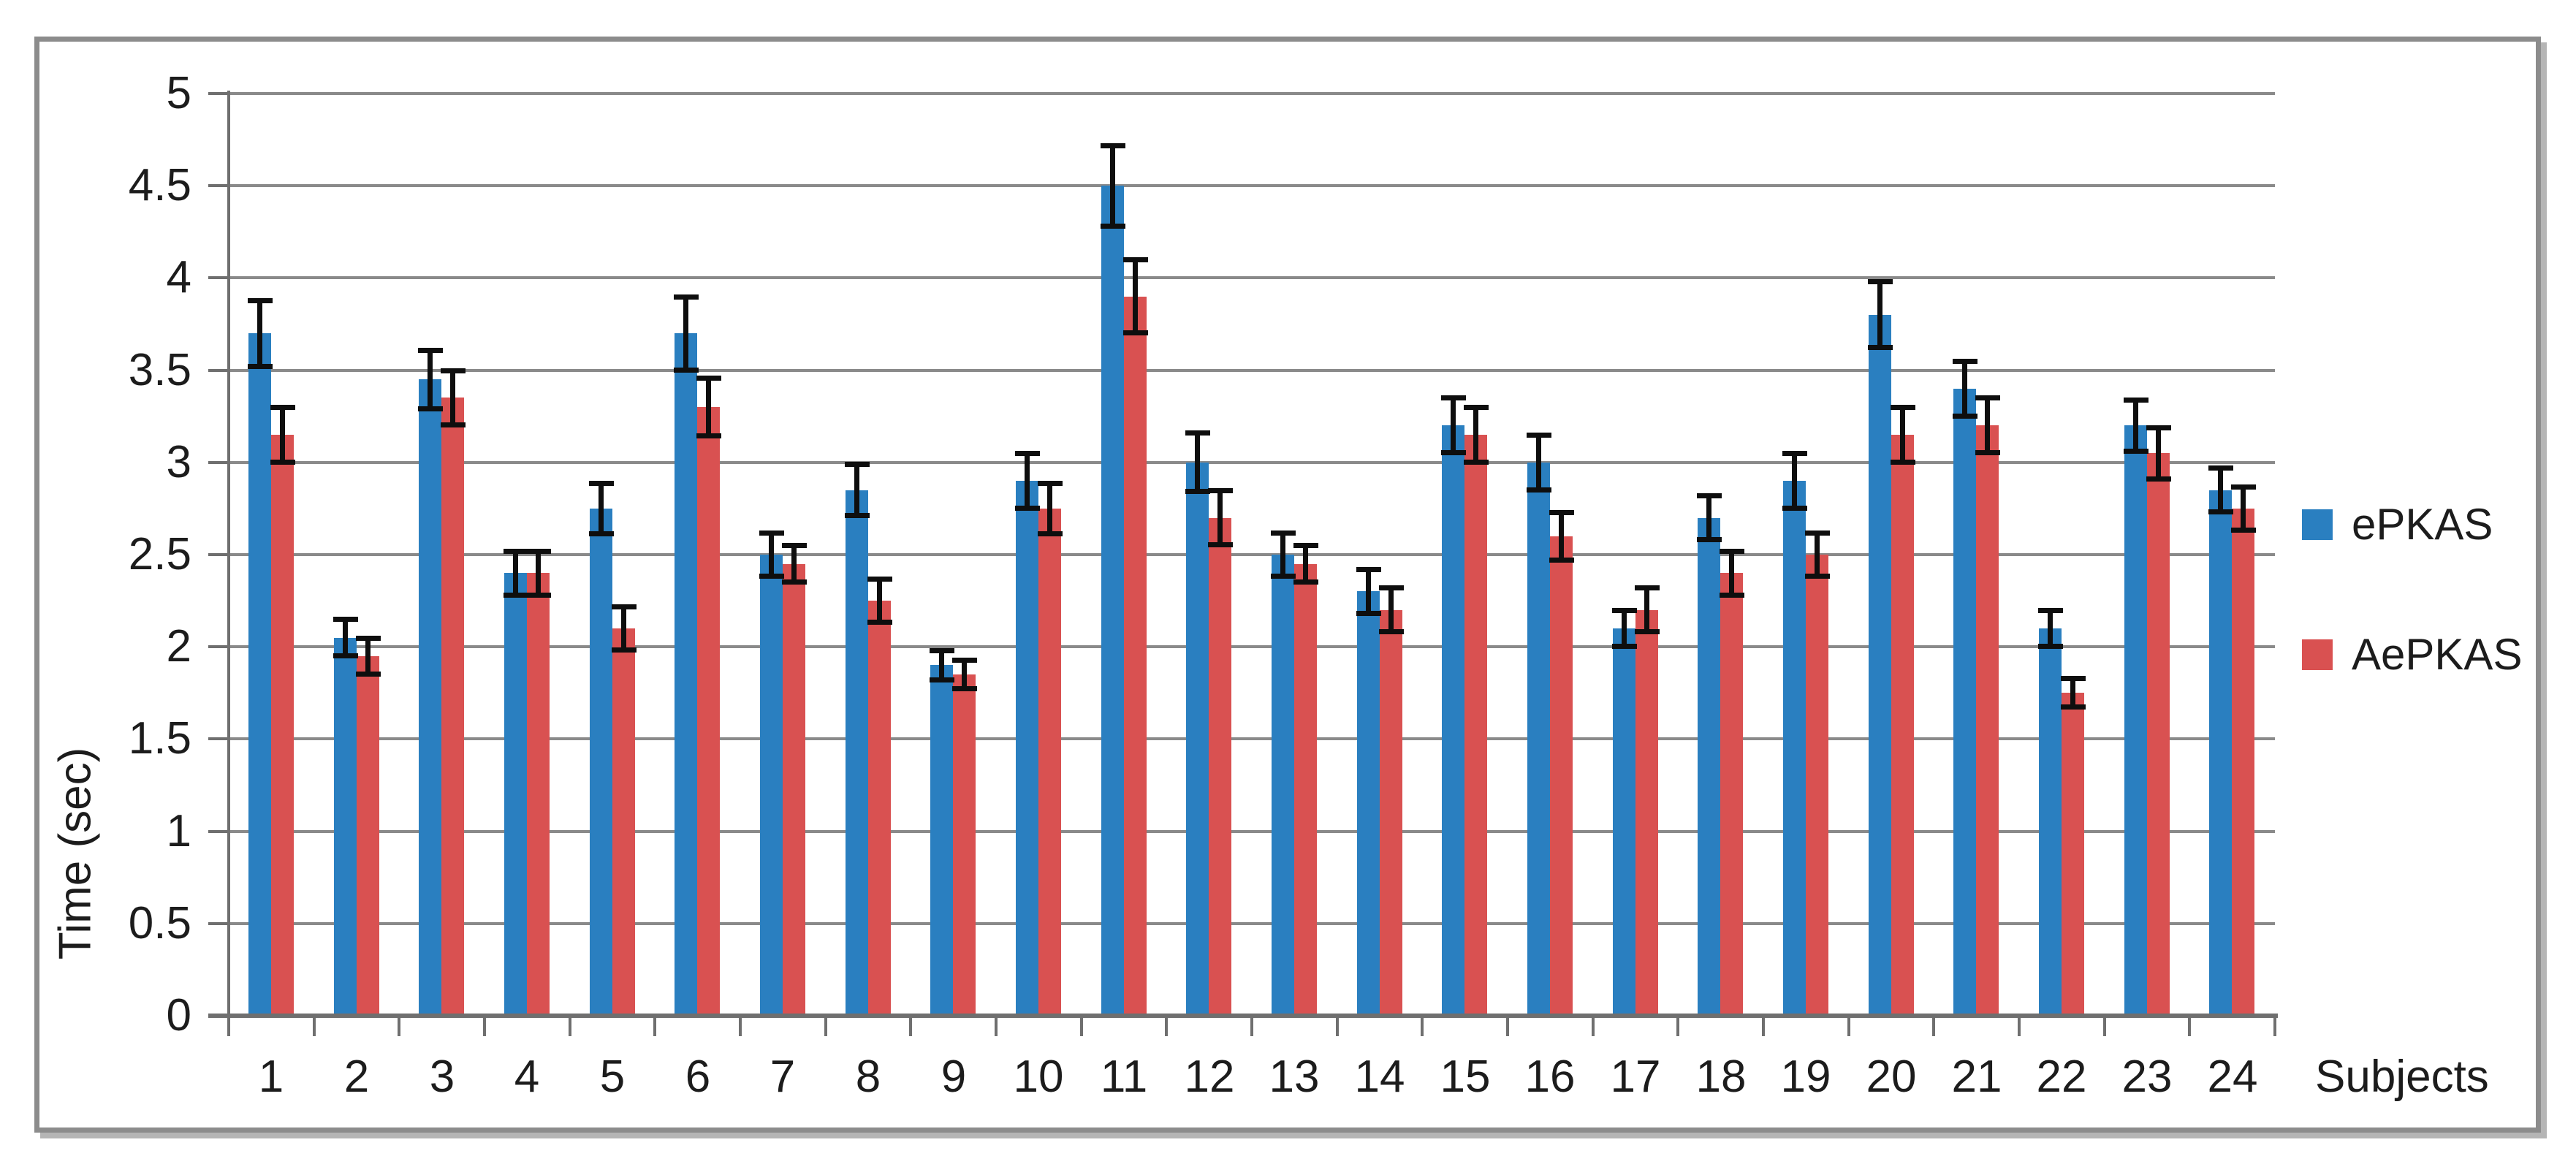 This screenshot has width=2576, height=1175. Describe the element at coordinates (2422, 525) in the screenshot. I see `legend-label-epkas: ePKAS` at that location.